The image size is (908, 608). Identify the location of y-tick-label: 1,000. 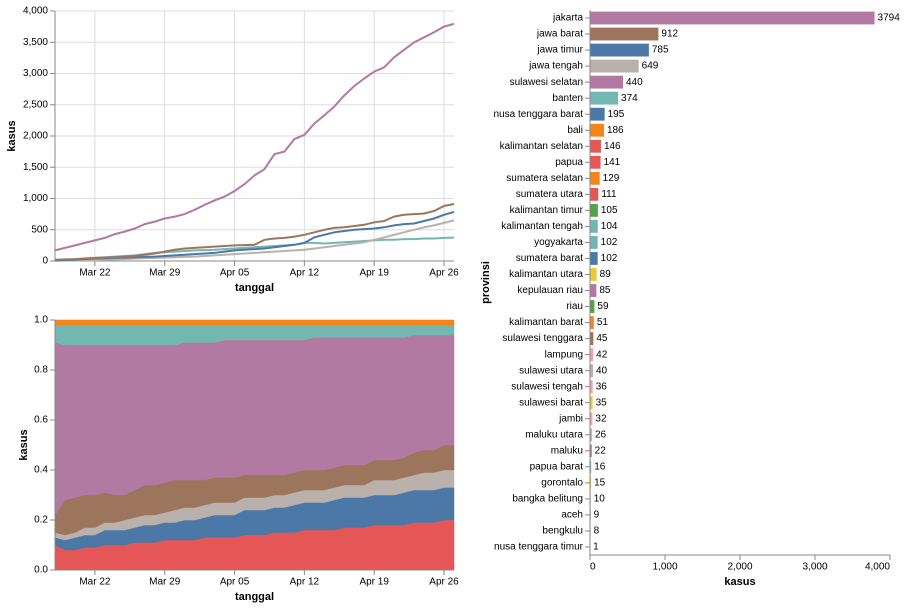
(35, 198).